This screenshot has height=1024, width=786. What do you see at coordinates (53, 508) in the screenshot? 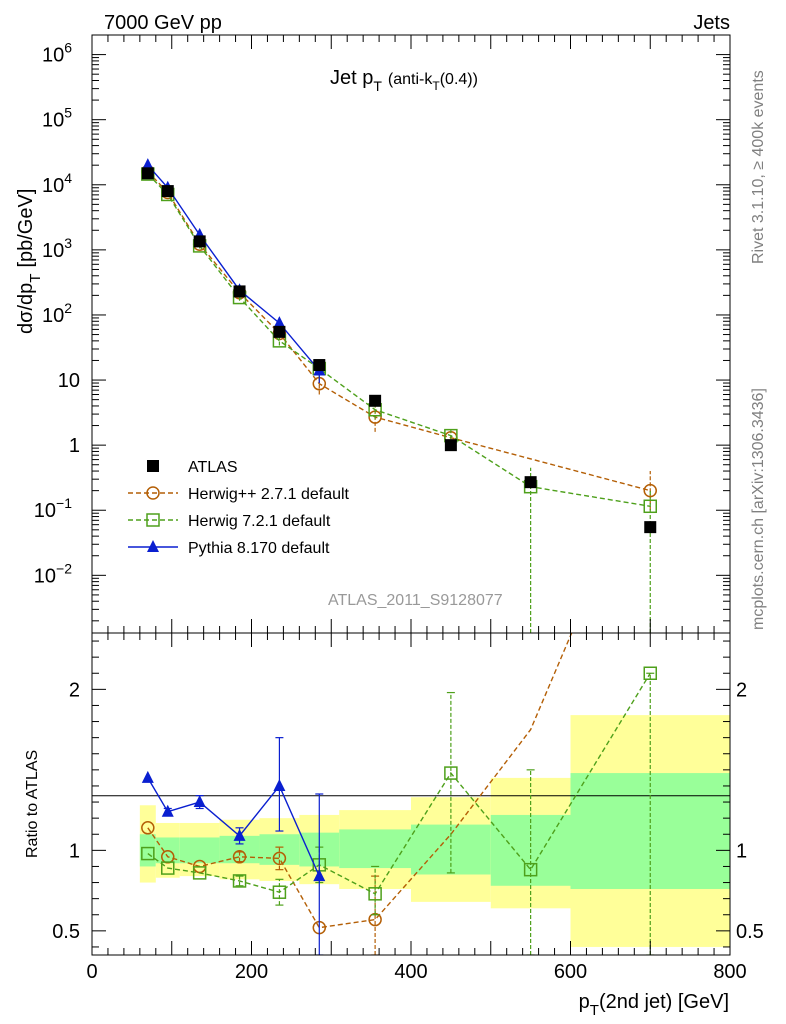
I see `main-y-tick-label: 10⁻¹` at bounding box center [53, 508].